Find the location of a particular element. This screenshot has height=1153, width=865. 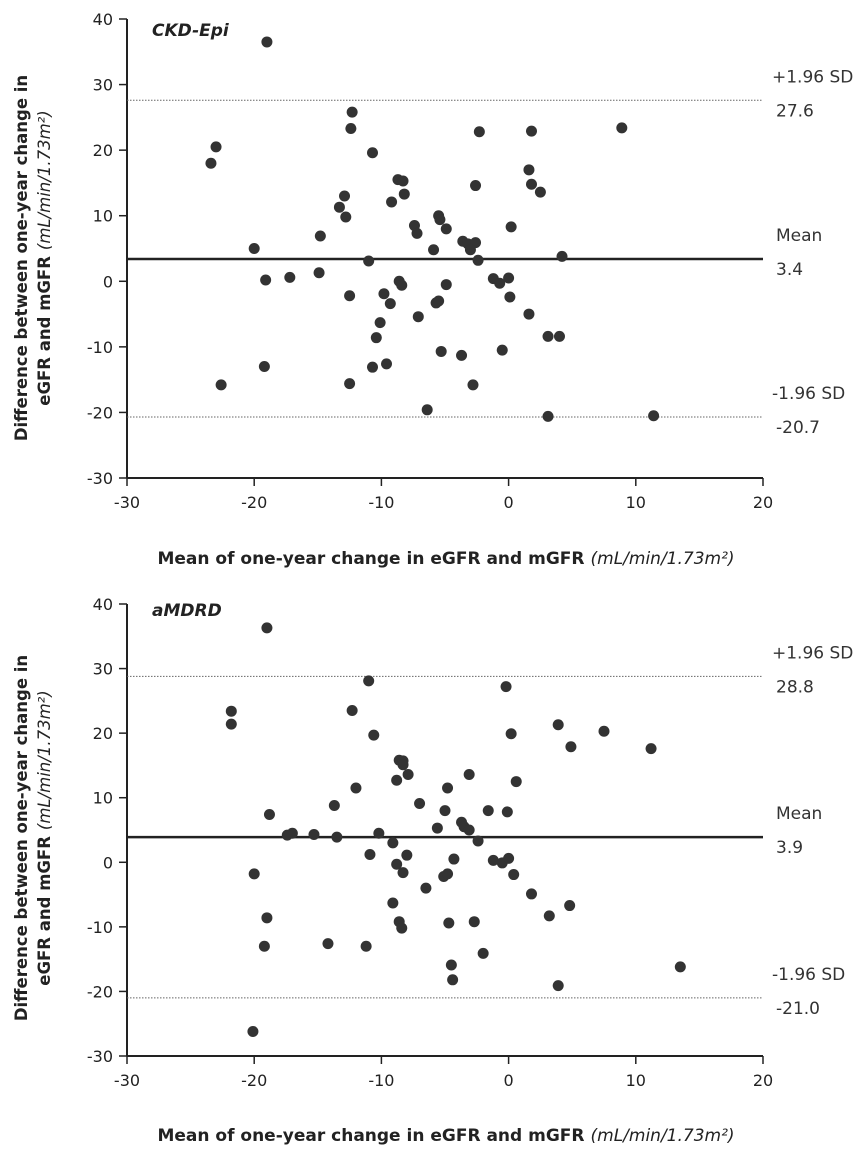

y-axis-unit: (mL/min/1.73m²) is located at coordinates (44, 180).